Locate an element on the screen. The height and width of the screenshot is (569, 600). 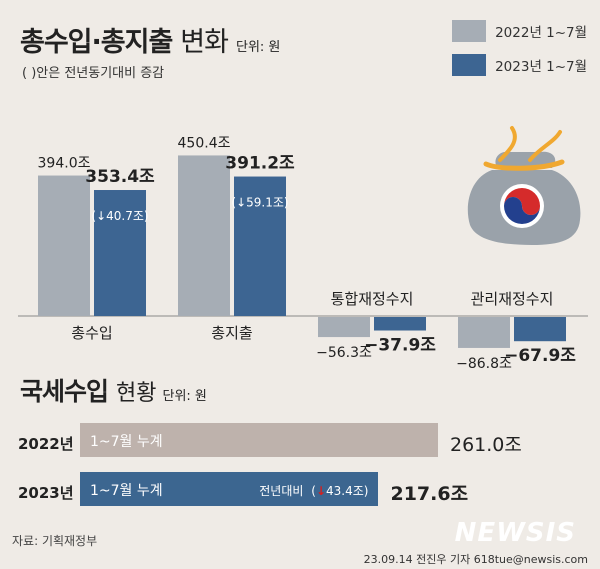
section2-unit: 단위: 원 is located at coordinates (184, 396).